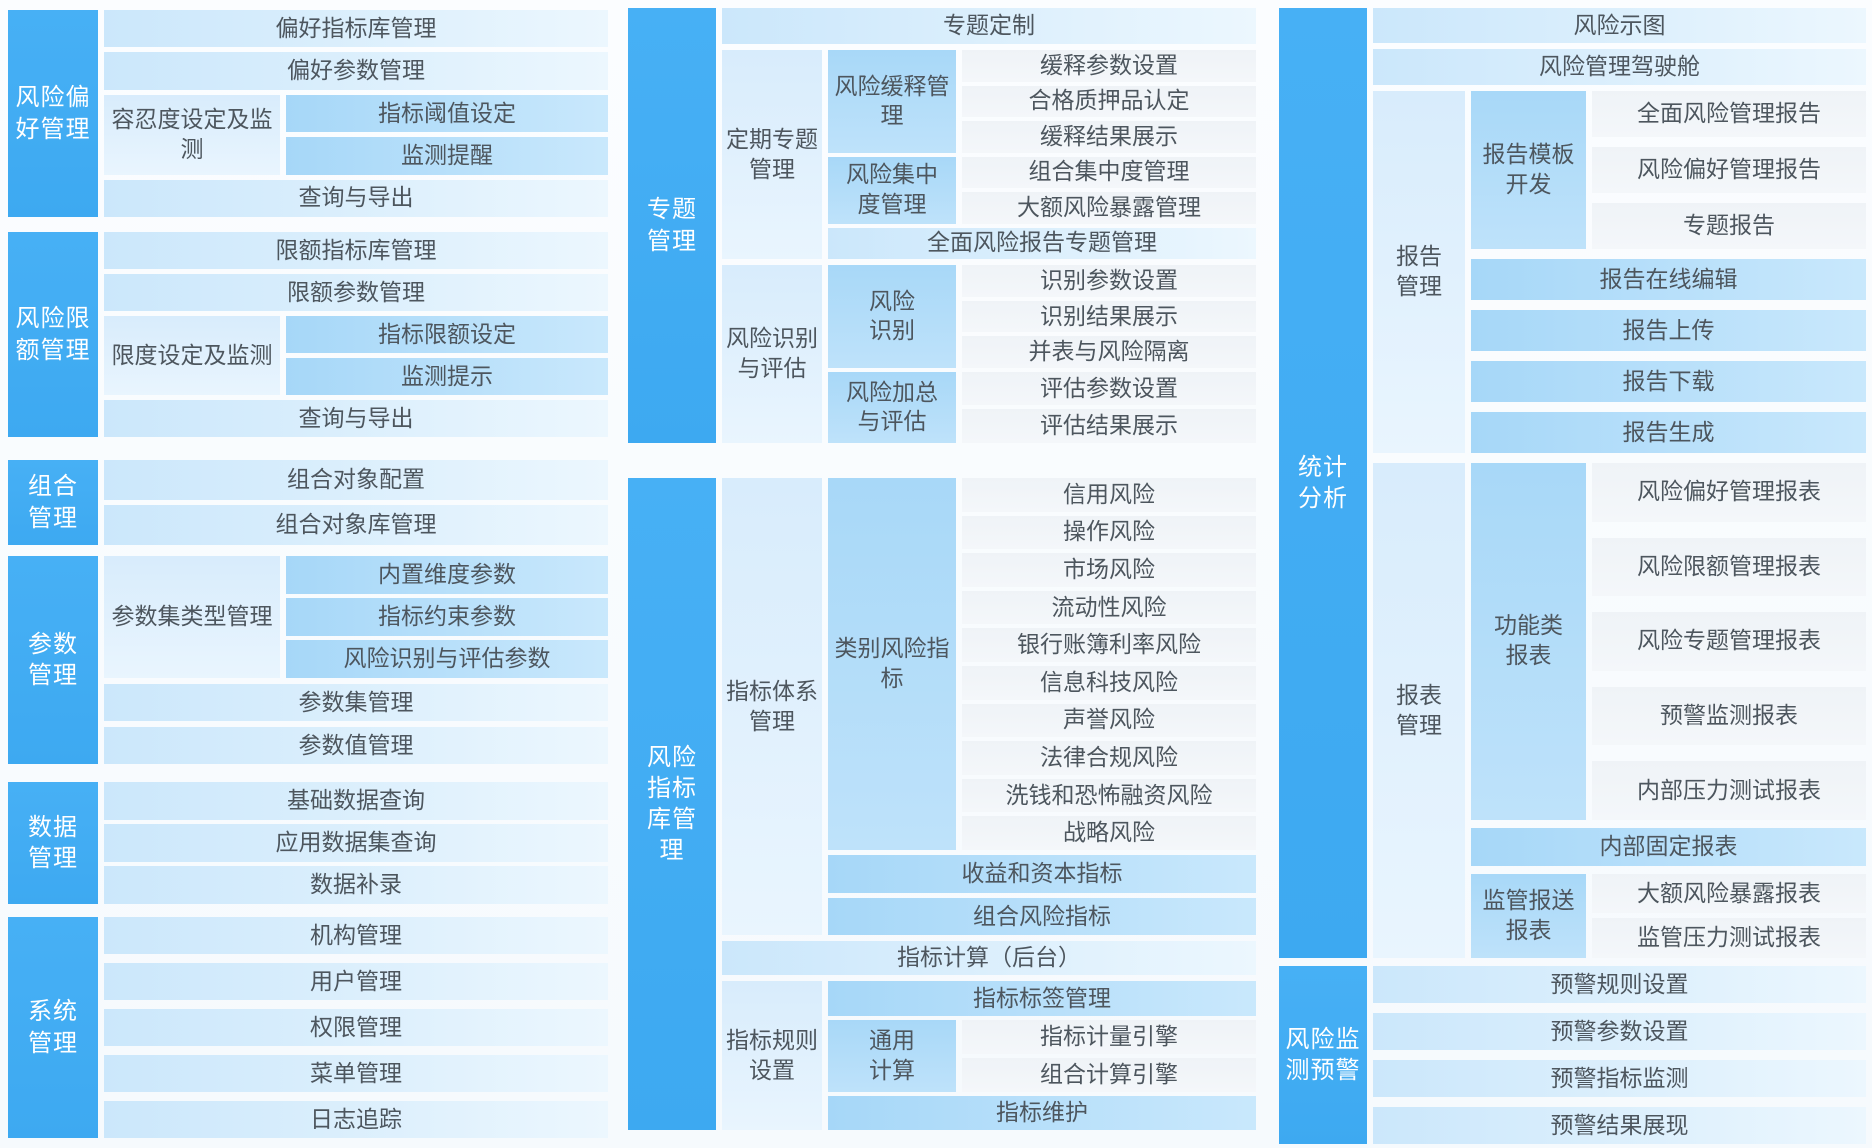 The height and width of the screenshot is (1148, 1872). Describe the element at coordinates (1619, 984) in the screenshot. I see `feature-item: 预警规则设置` at that location.